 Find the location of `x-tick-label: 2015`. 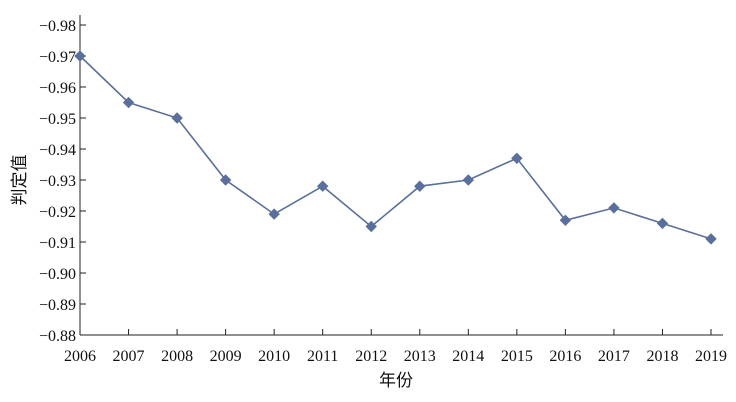

x-tick-label: 2015 is located at coordinates (517, 356).